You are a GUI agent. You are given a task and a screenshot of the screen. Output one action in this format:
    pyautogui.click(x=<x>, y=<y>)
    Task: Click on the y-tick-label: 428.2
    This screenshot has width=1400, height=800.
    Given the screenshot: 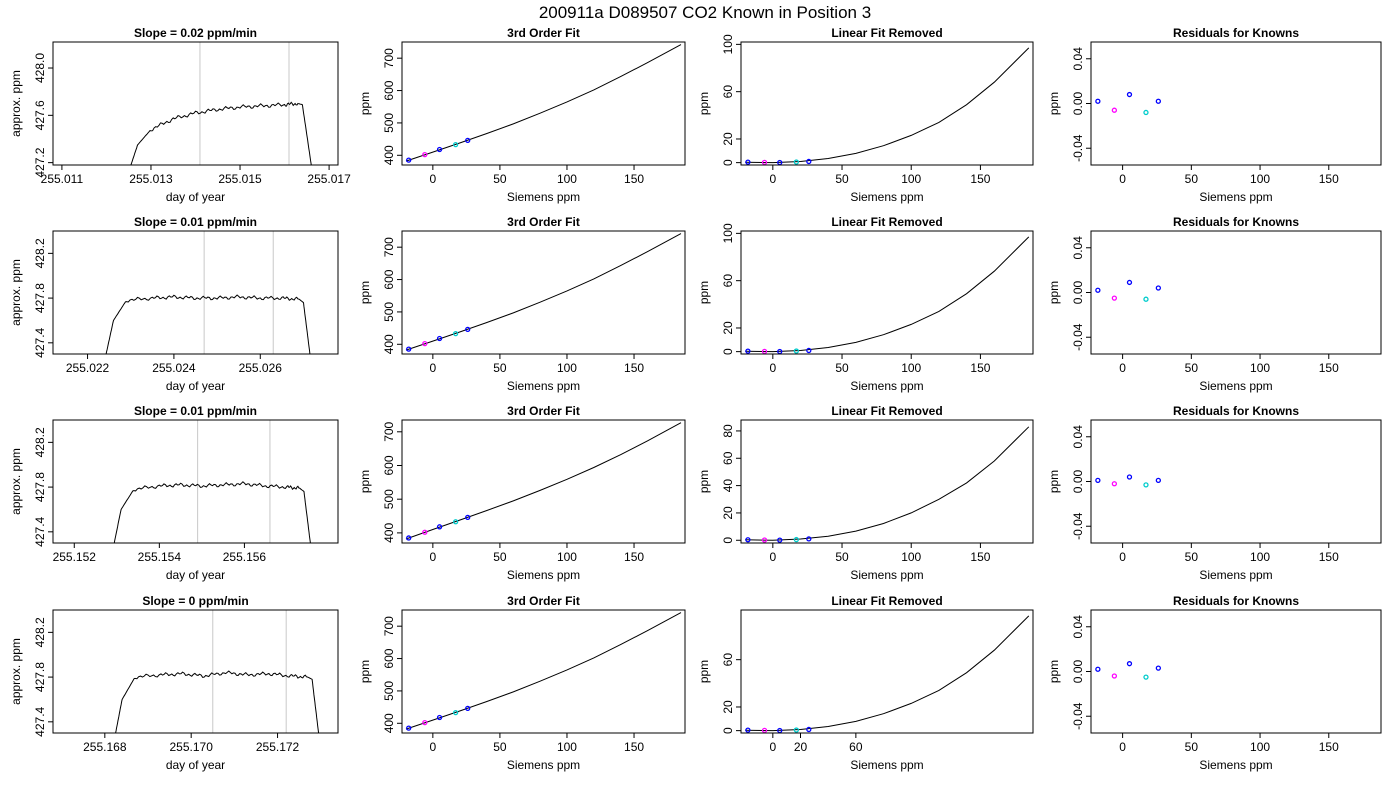 What is the action you would take?
    pyautogui.click(x=40, y=253)
    